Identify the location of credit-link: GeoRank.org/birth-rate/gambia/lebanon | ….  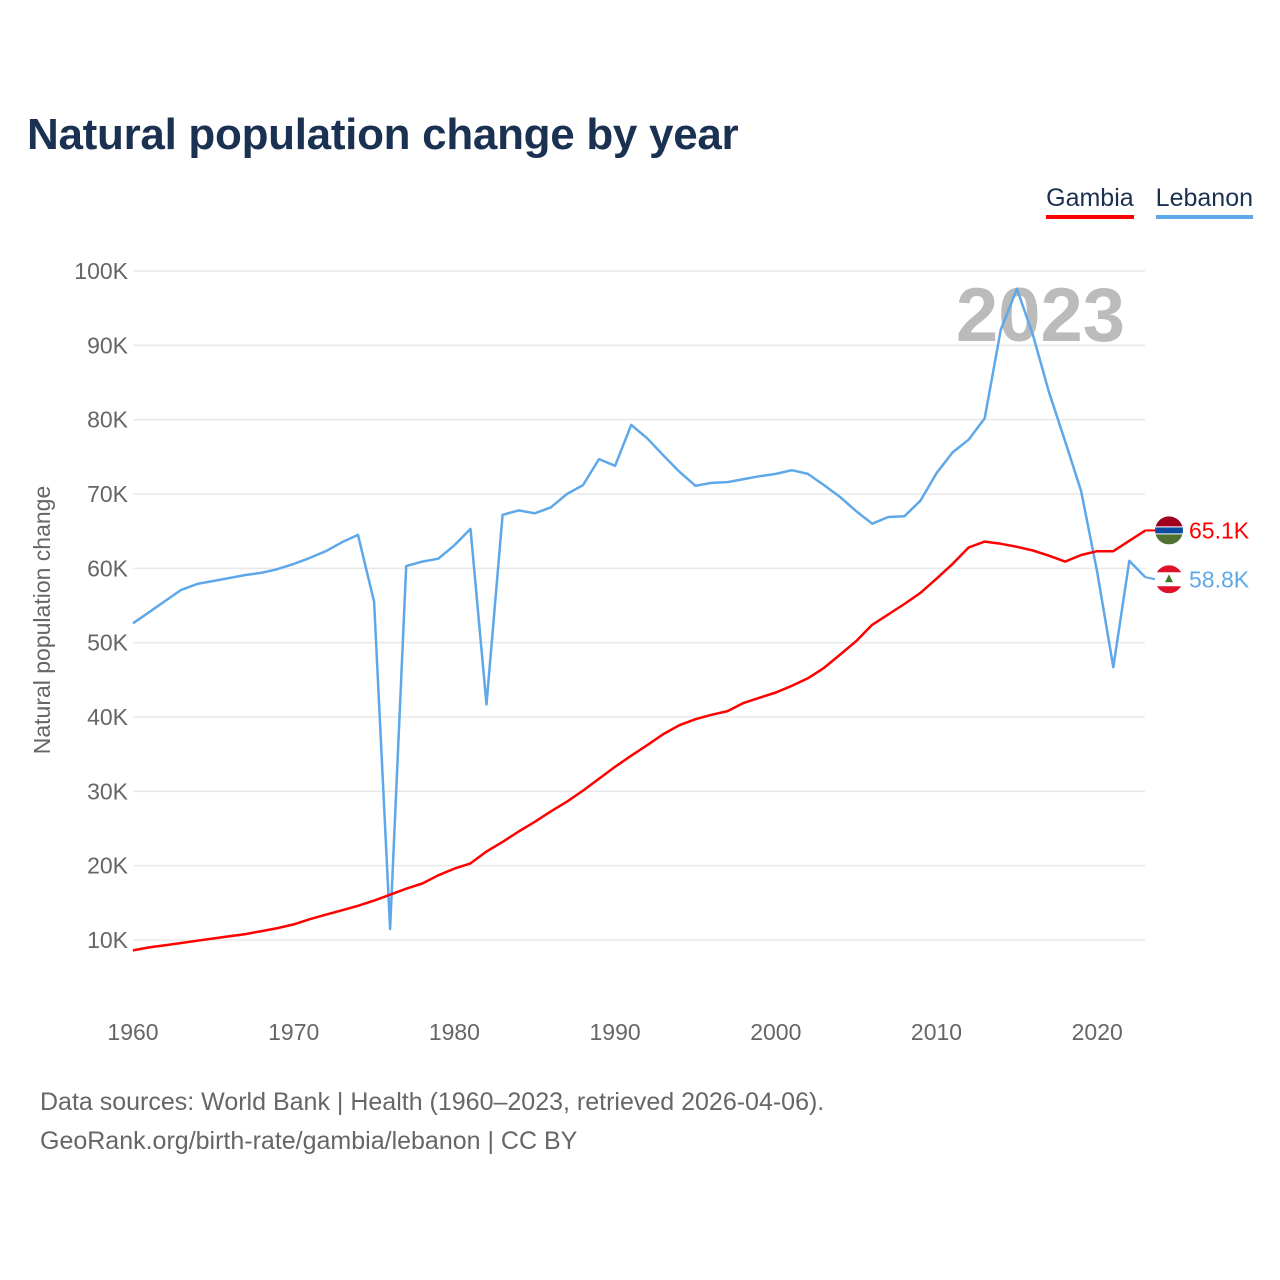
(309, 1141).